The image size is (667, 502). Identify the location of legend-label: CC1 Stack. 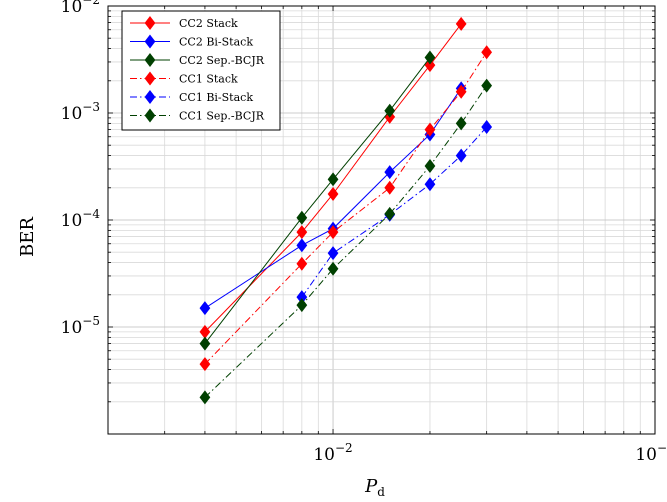
(208, 79).